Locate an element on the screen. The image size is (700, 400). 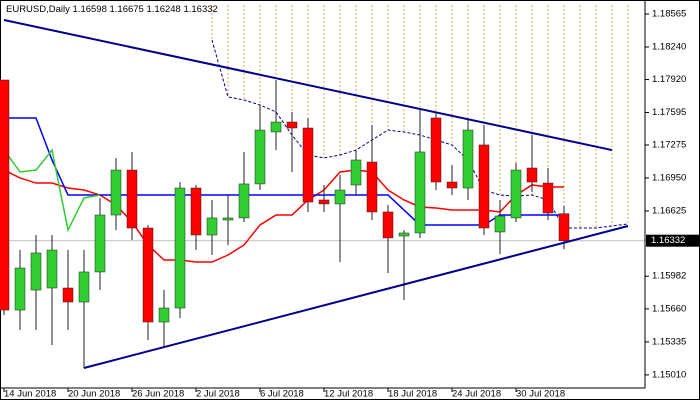
y-tick-label: 1.16625 is located at coordinates (669, 210).